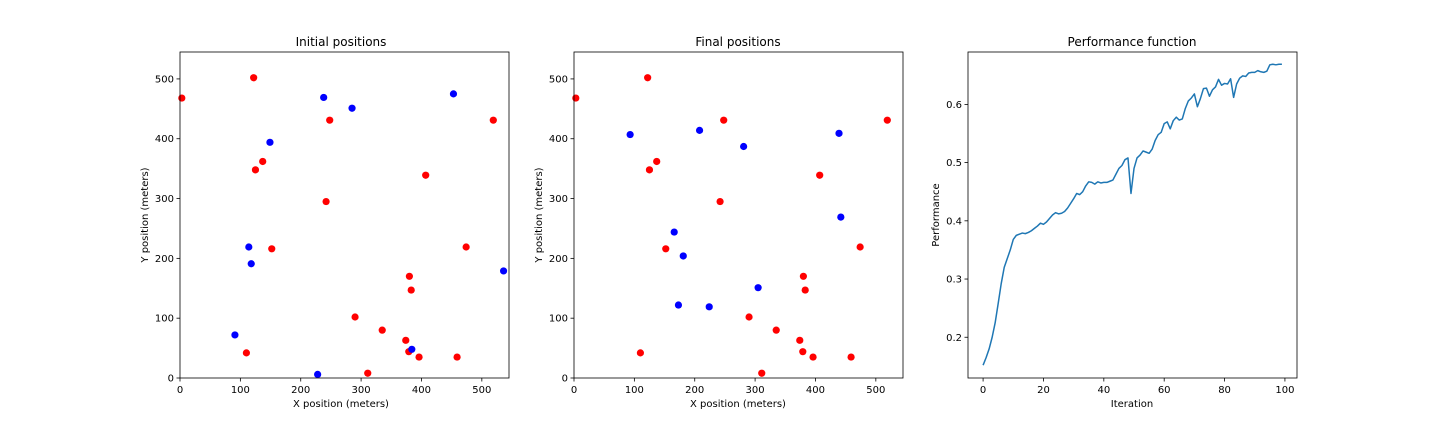  I want to click on y-tick-label: 500, so click(558, 79).